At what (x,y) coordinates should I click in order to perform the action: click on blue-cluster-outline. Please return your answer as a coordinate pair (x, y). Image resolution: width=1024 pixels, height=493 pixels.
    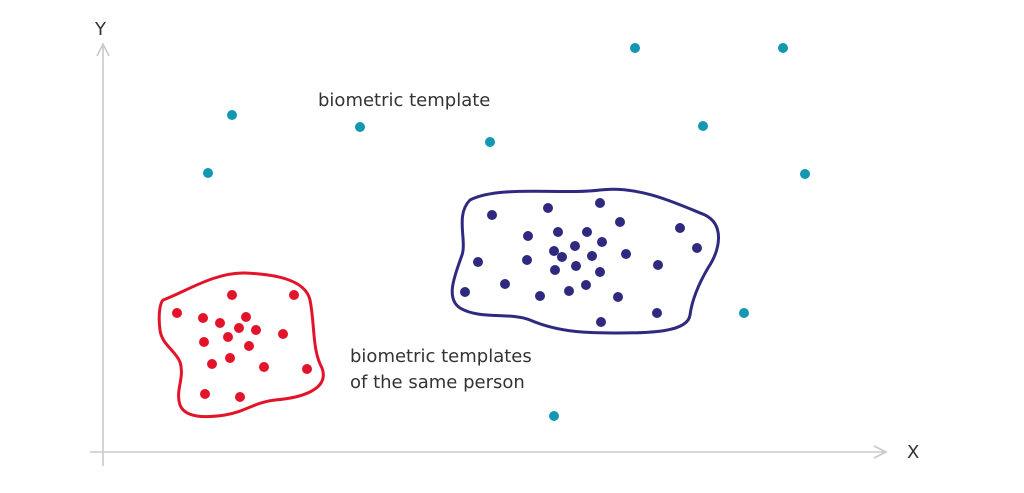
    Looking at the image, I should click on (585, 261).